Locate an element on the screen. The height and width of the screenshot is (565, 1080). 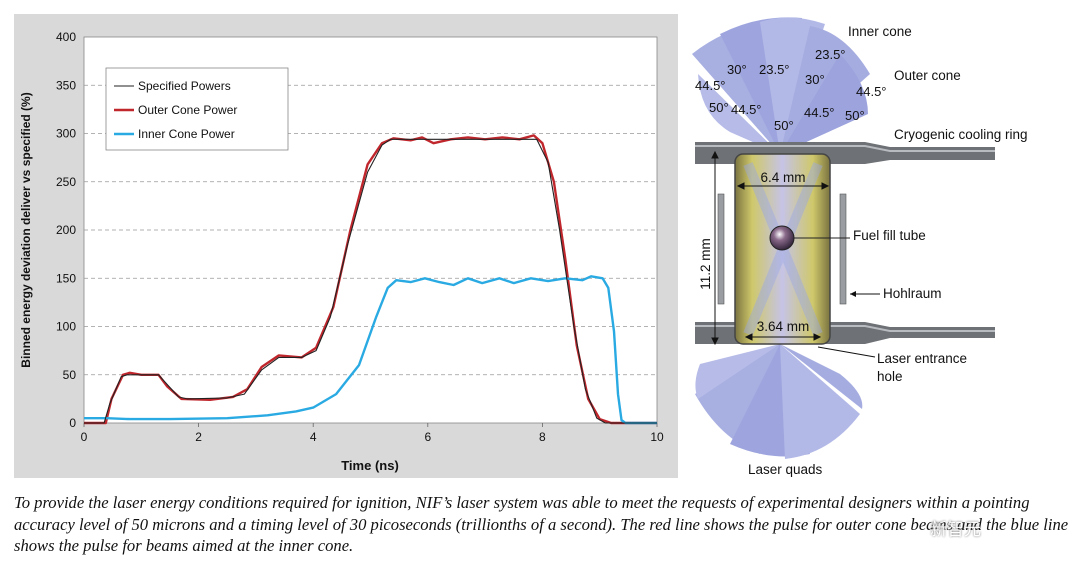
y-tick-label: 400 is located at coordinates (66, 37).